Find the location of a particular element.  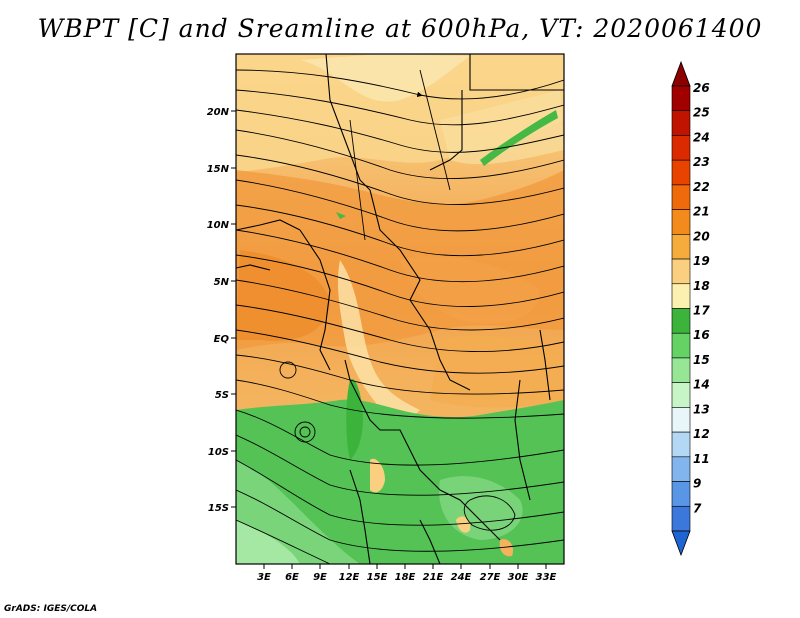

grads-credit: GrADS: IGES/COLA is located at coordinates (51, 609).